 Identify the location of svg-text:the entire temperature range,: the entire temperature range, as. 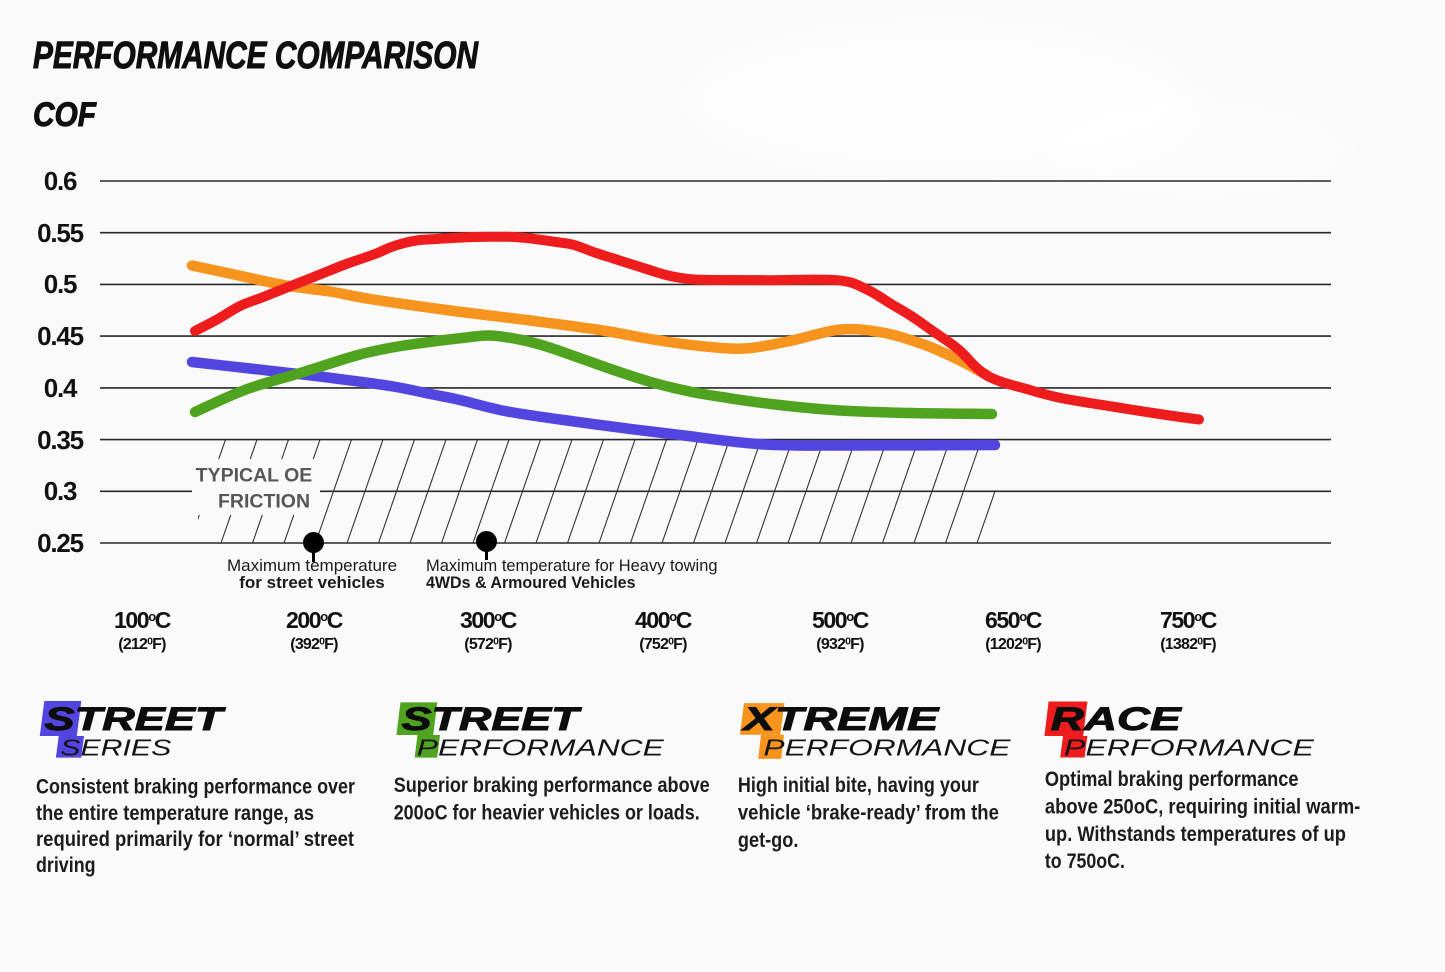
(175, 813).